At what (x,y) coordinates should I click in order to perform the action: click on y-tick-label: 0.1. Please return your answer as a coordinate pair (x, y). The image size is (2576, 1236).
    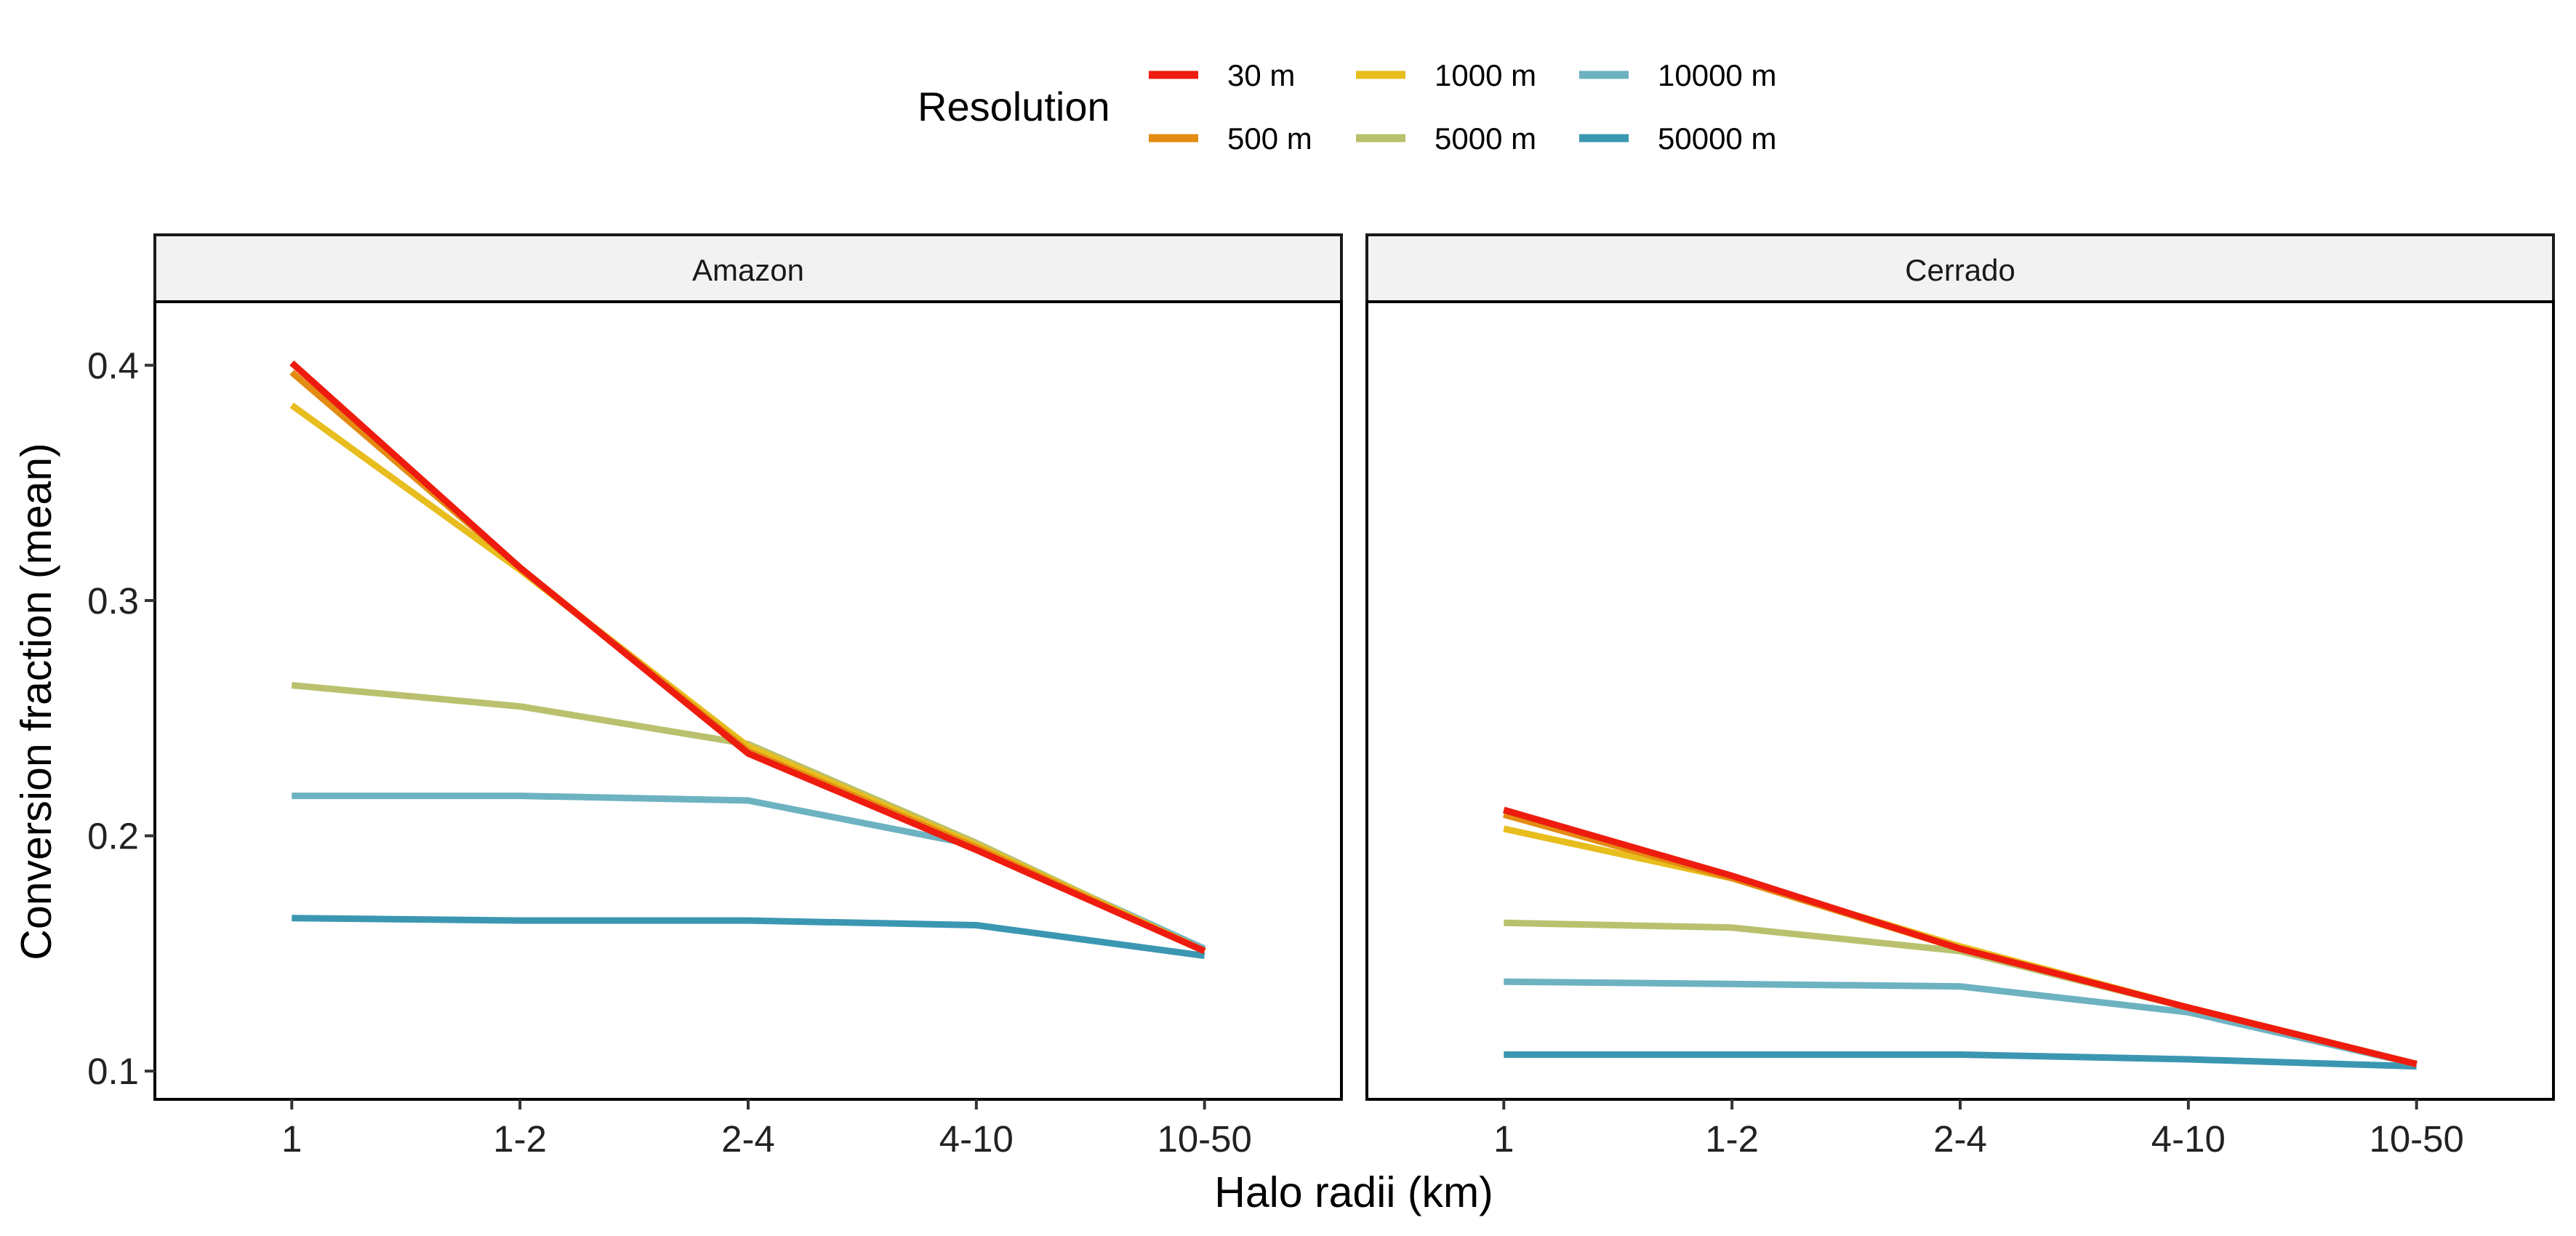
    Looking at the image, I should click on (113, 1071).